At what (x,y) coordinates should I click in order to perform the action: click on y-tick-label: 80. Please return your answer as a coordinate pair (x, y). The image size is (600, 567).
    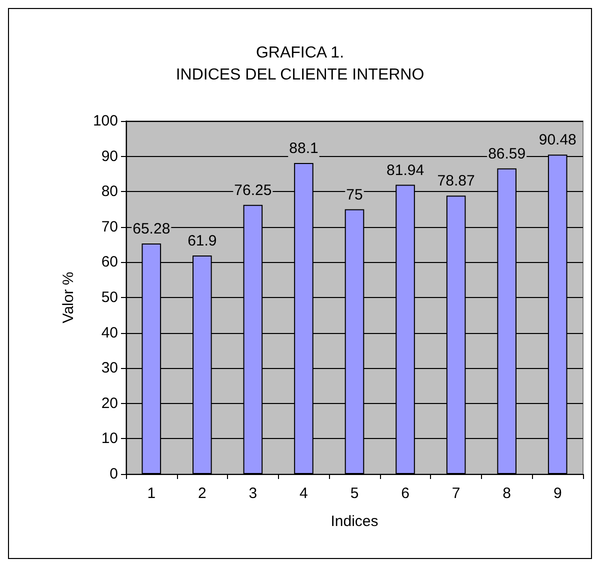
    Looking at the image, I should click on (109, 191).